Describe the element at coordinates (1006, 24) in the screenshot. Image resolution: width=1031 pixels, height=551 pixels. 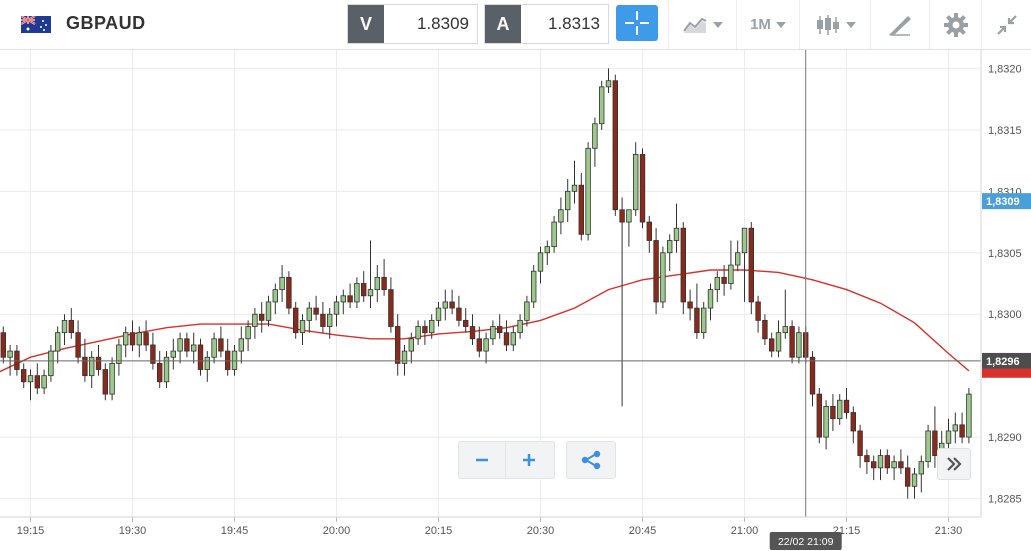
I see `collapse-button` at that location.